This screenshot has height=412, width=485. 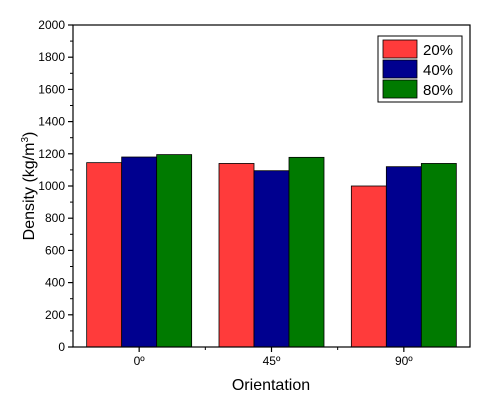 What do you see at coordinates (61, 347) in the screenshot?
I see `y-tick-label: 0` at bounding box center [61, 347].